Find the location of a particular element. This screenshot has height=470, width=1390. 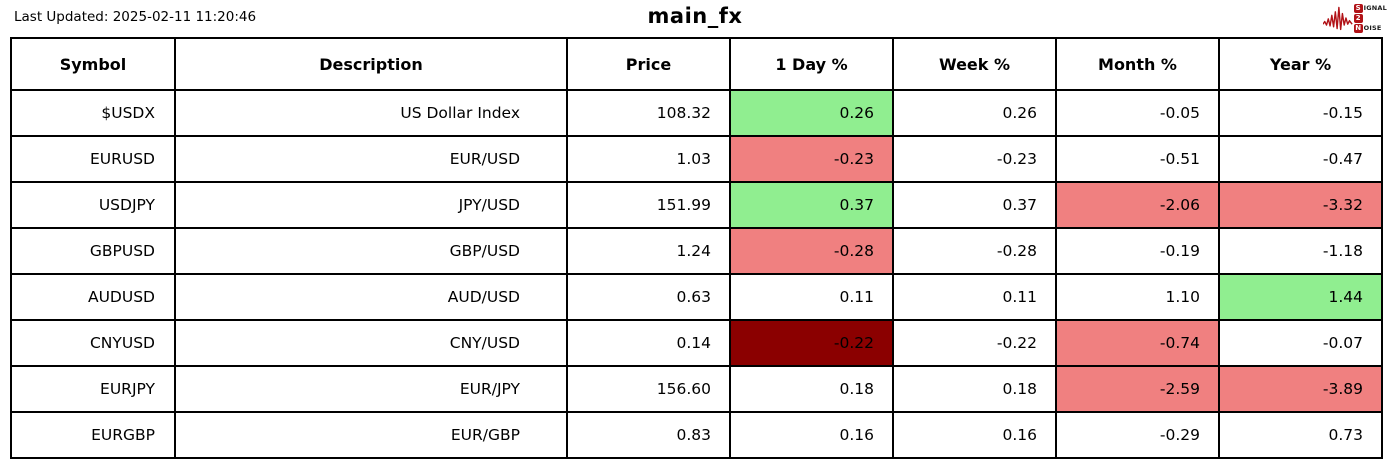

cell-month: -2.06 is located at coordinates (1137, 205).